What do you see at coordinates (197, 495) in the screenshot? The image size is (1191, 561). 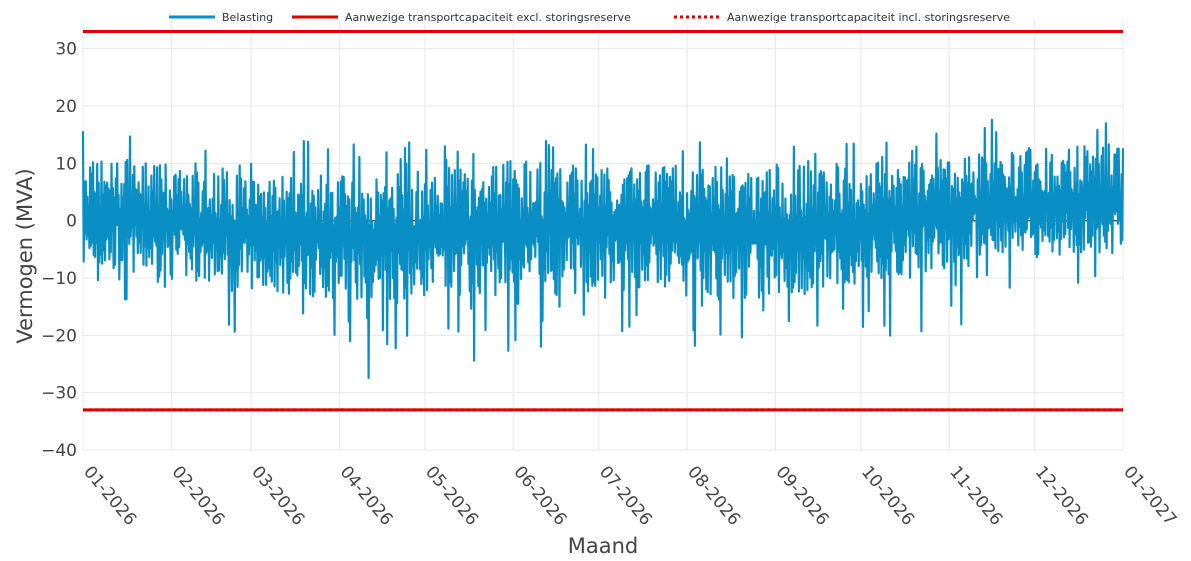 I see `x-tick-label: 02-2026` at bounding box center [197, 495].